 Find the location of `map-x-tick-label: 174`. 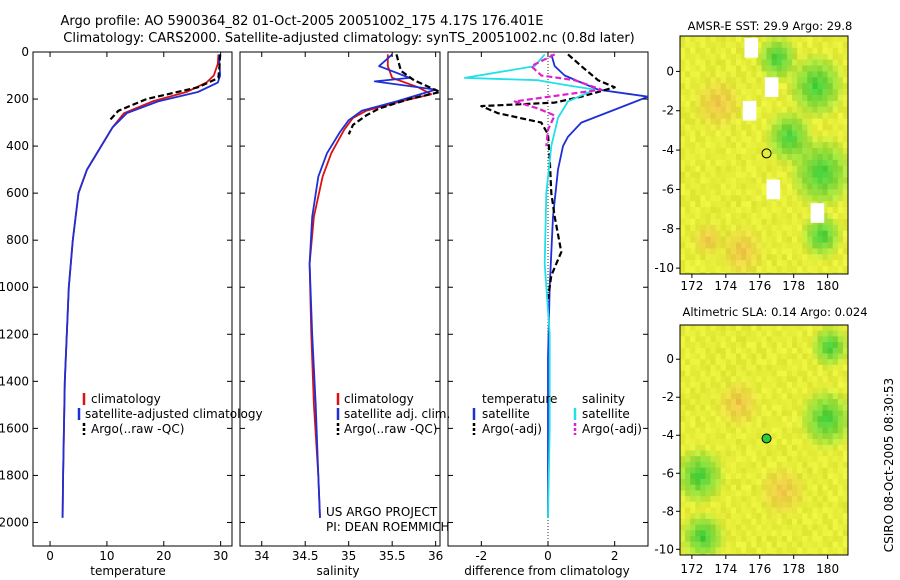

map-x-tick-label: 174 is located at coordinates (725, 286).